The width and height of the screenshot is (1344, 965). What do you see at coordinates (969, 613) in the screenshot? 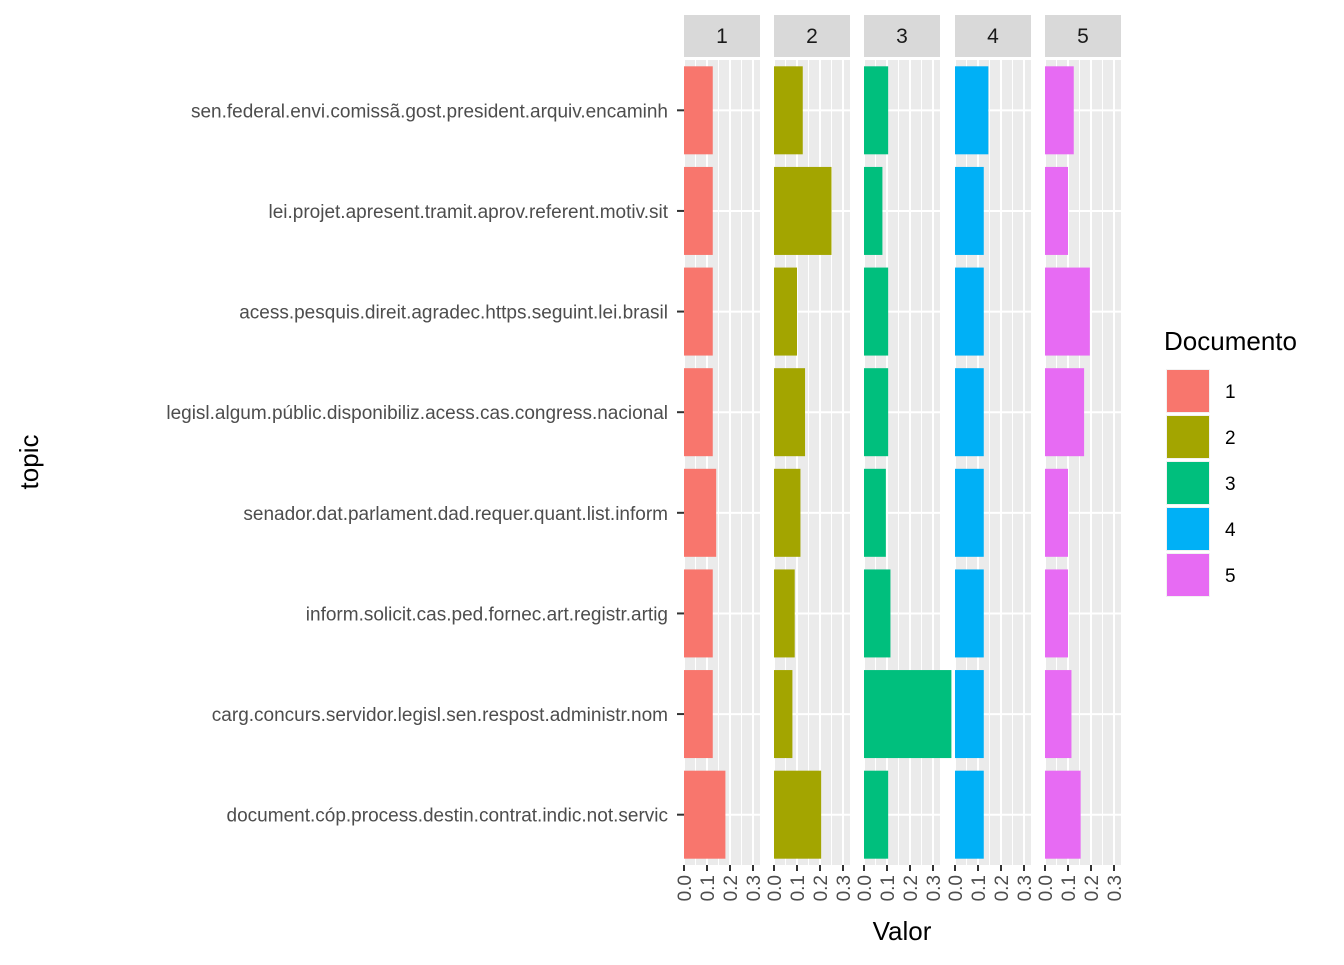
I see `bar-doc4-topic6` at bounding box center [969, 613].